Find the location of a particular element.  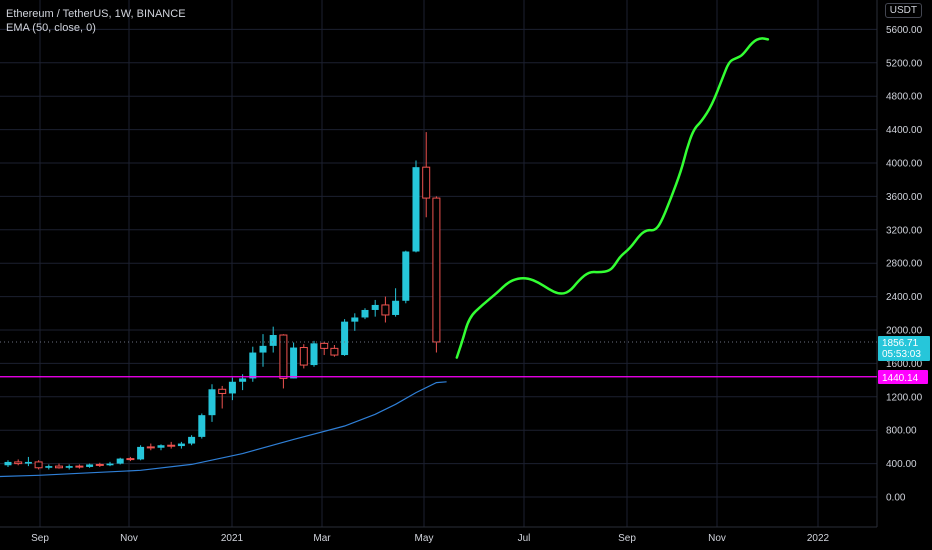

current-price-label-bg is located at coordinates (904, 348).